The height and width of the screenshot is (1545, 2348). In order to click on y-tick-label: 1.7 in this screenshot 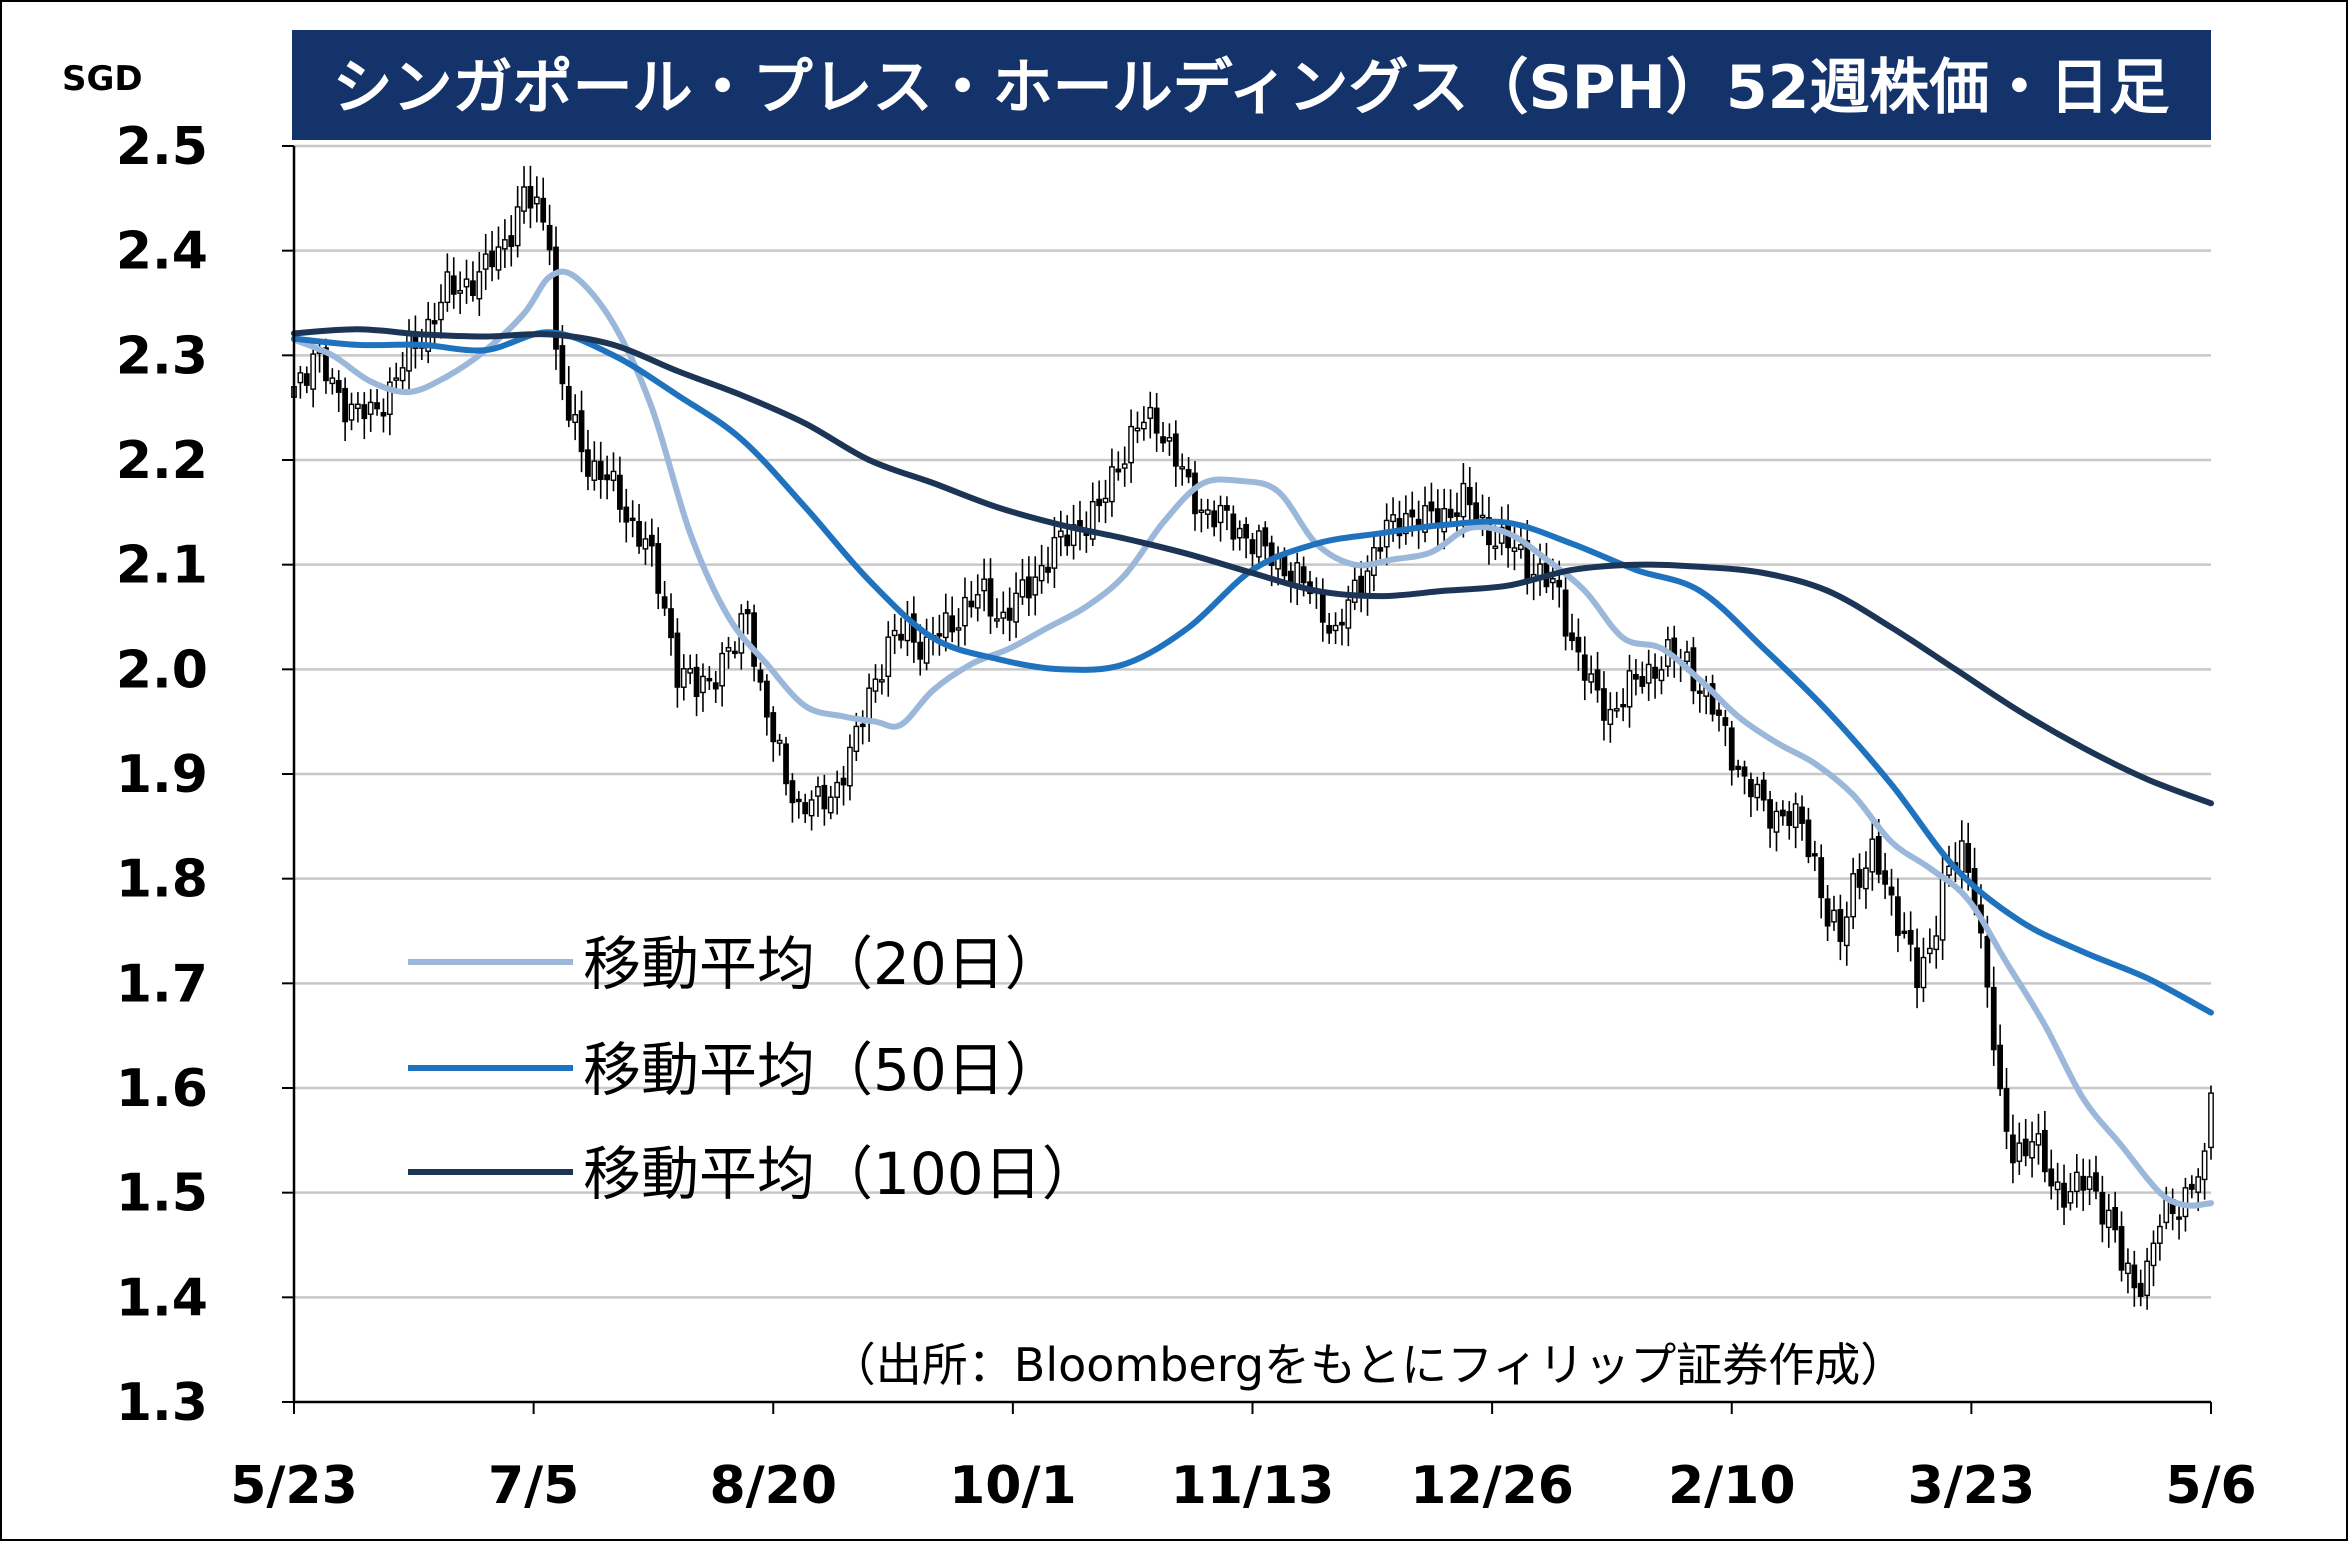, I will do `click(162, 984)`.